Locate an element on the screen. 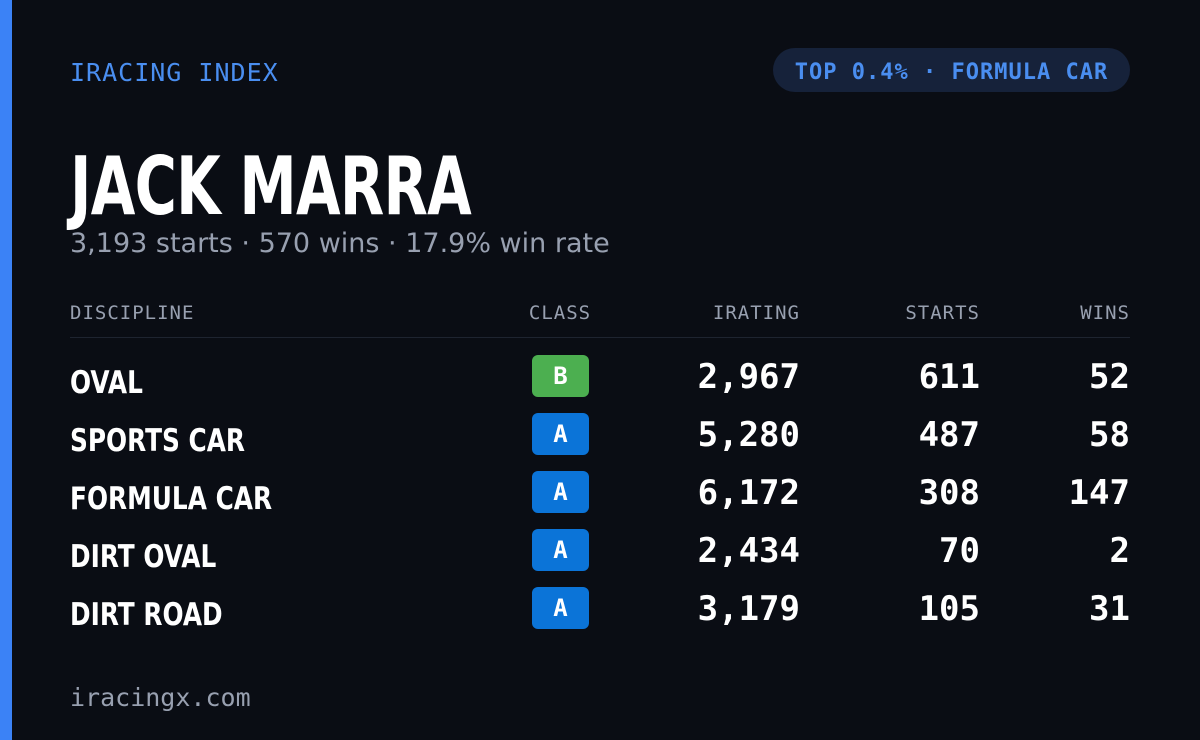  irating-value: 6,172 is located at coordinates (748, 493).